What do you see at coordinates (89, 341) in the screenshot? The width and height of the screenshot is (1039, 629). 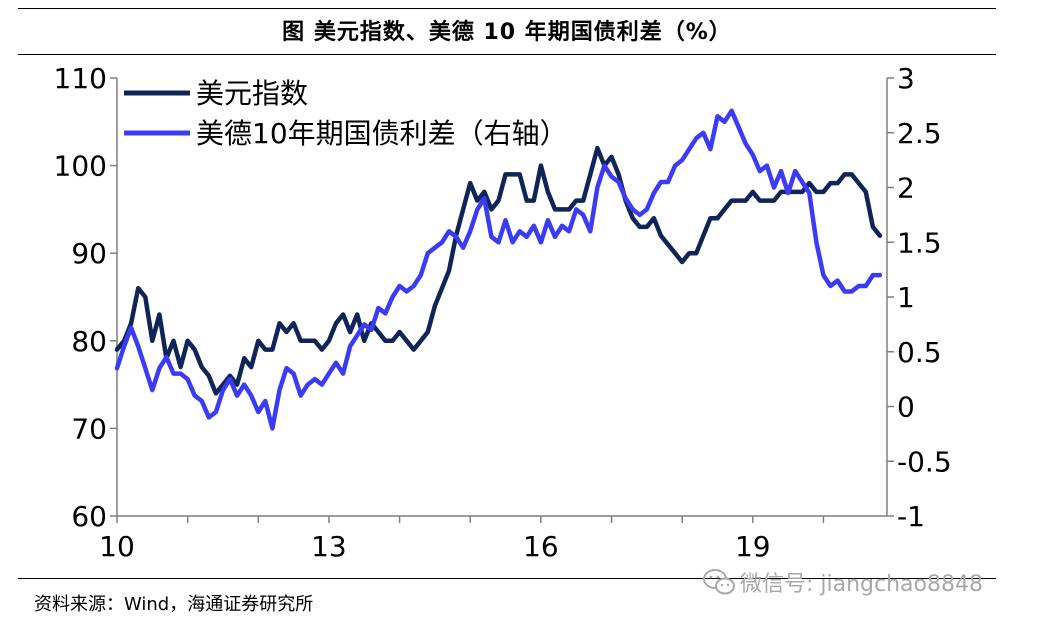 I see `left-y-tick-label: 80` at bounding box center [89, 341].